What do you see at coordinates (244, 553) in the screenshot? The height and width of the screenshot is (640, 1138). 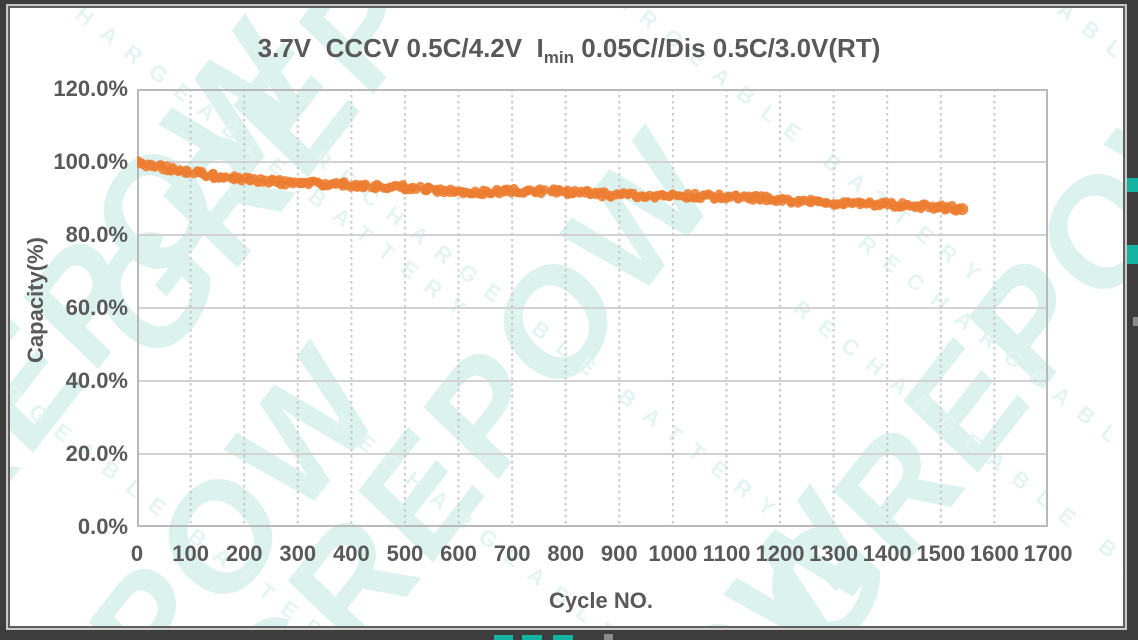 I see `x-tick-label: 200` at bounding box center [244, 553].